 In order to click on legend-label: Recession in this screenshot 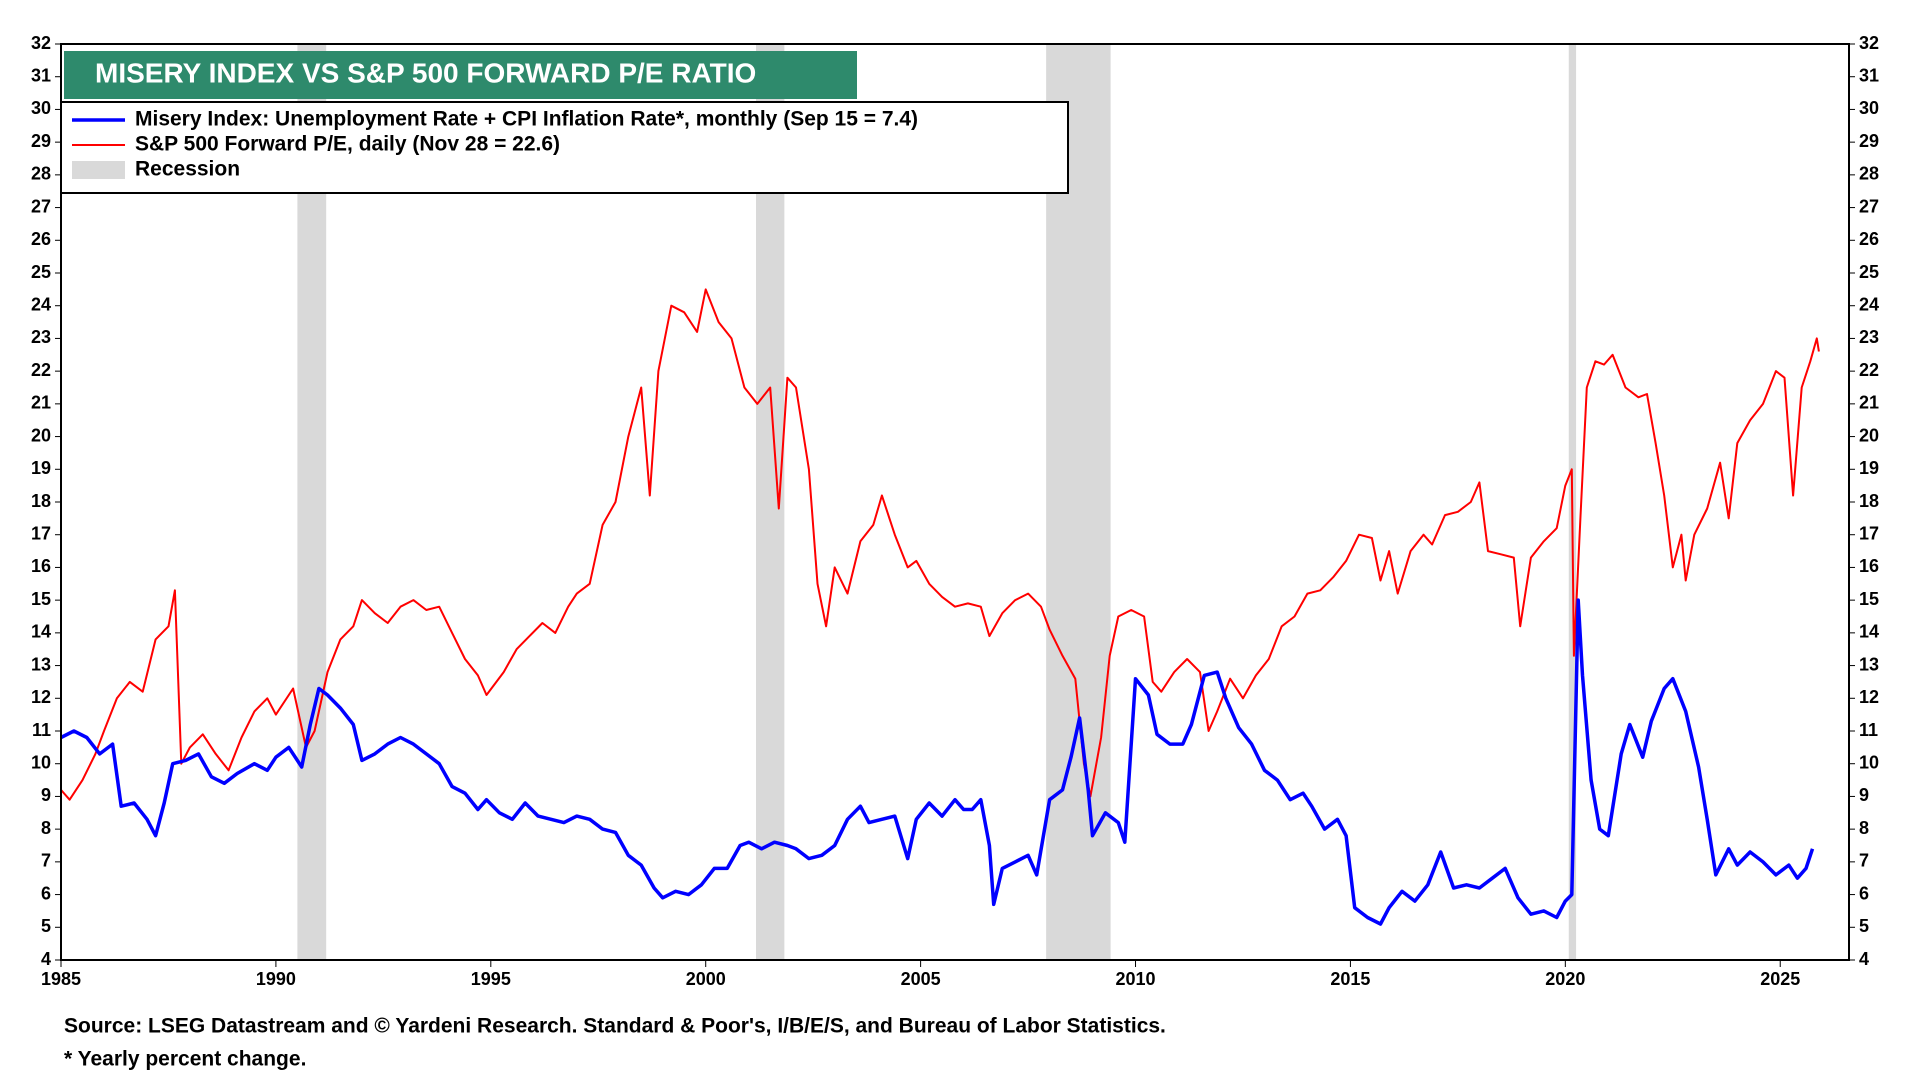, I will do `click(187, 169)`.